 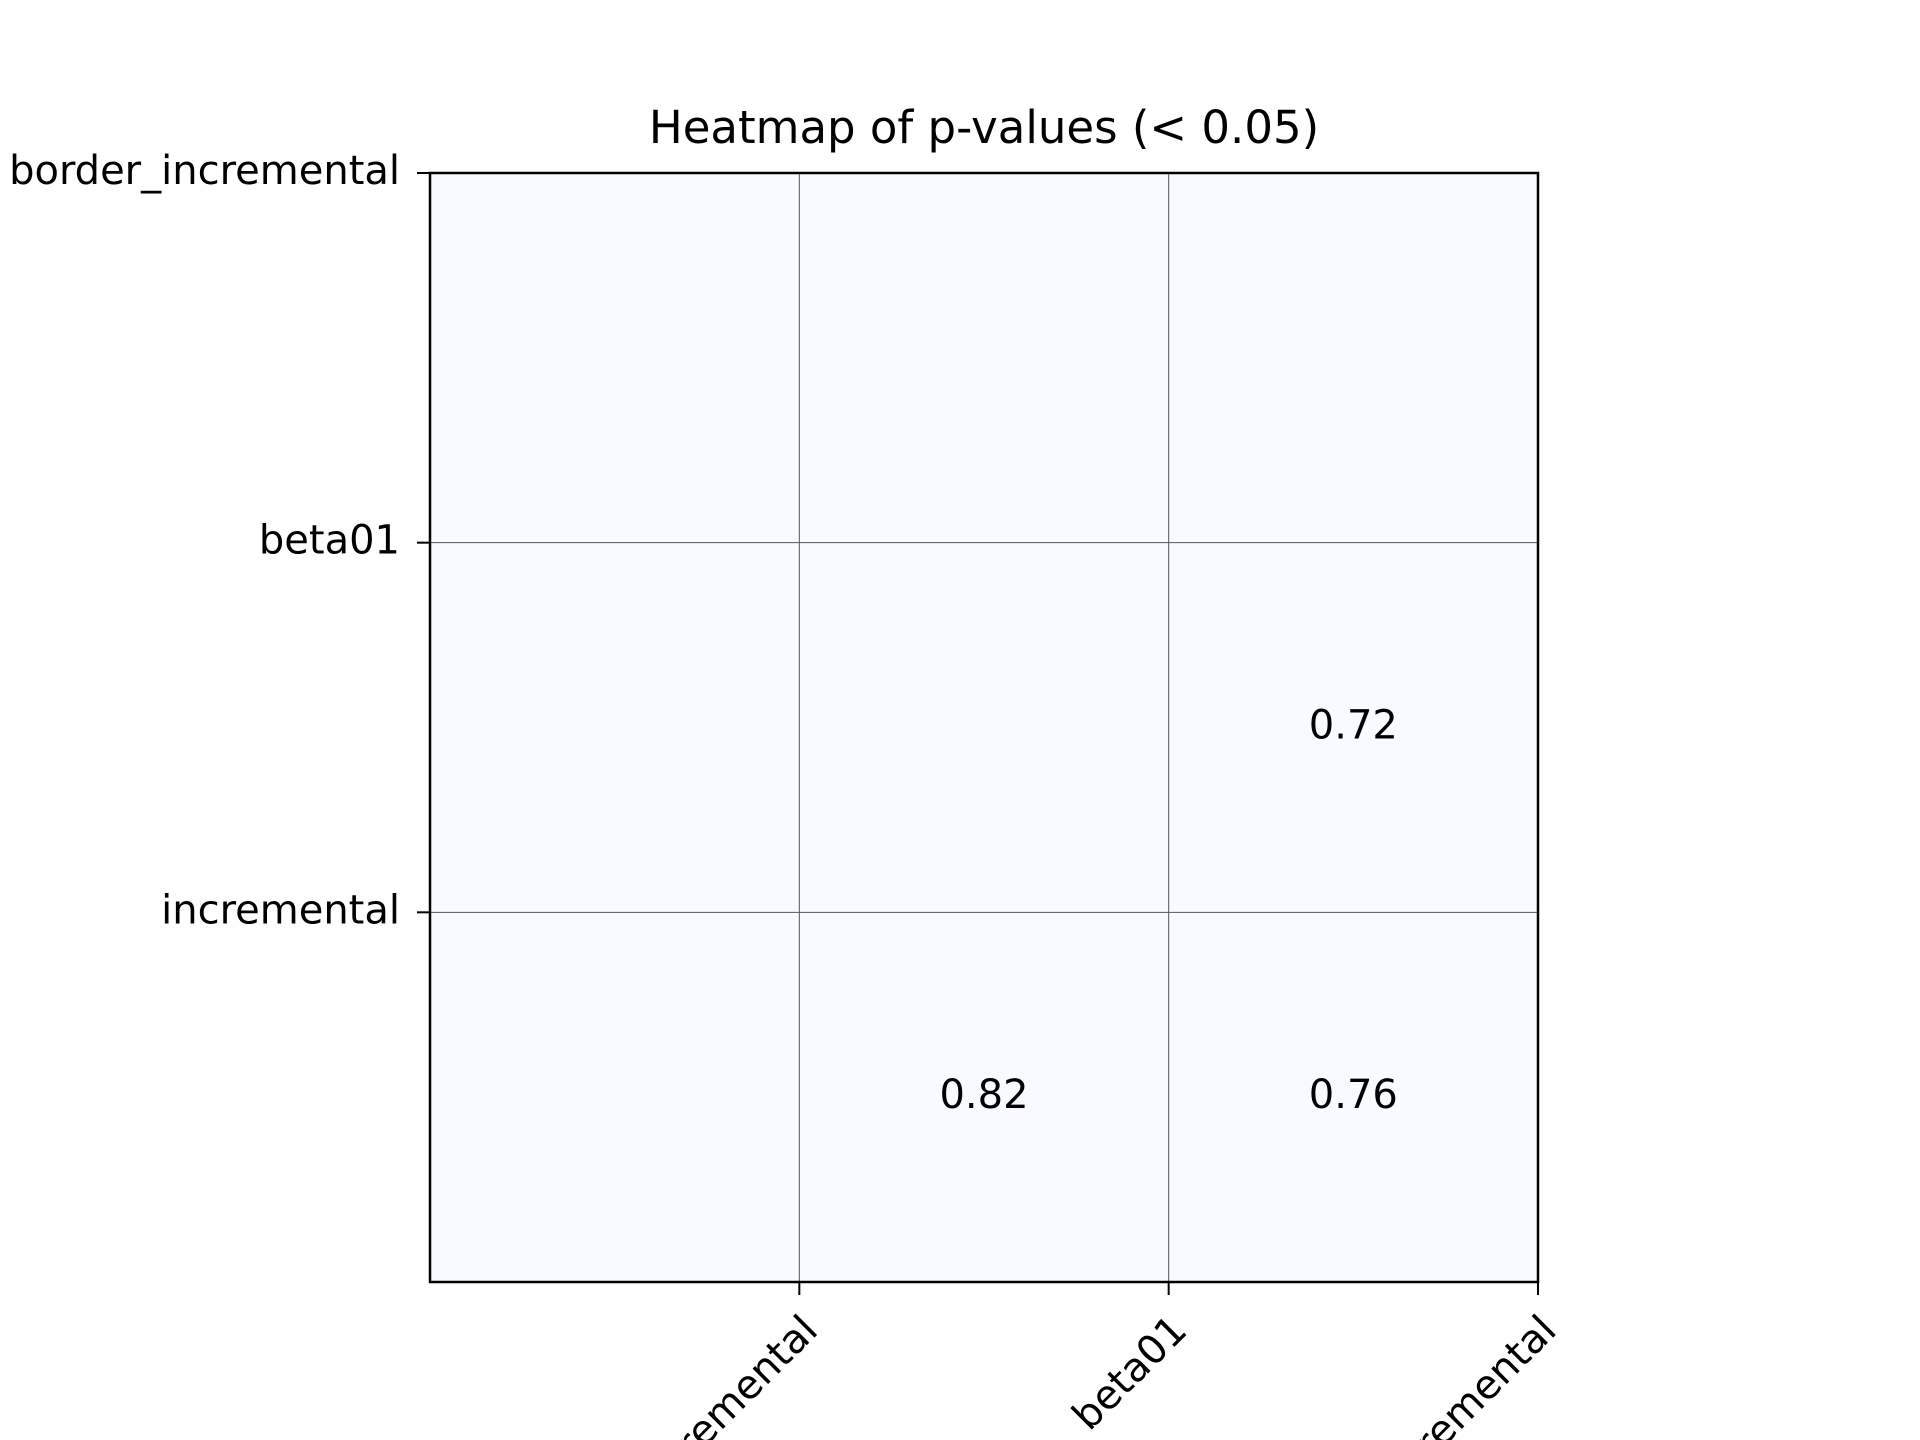 I want to click on x-tick-label: beta01, so click(x=1130, y=1373).